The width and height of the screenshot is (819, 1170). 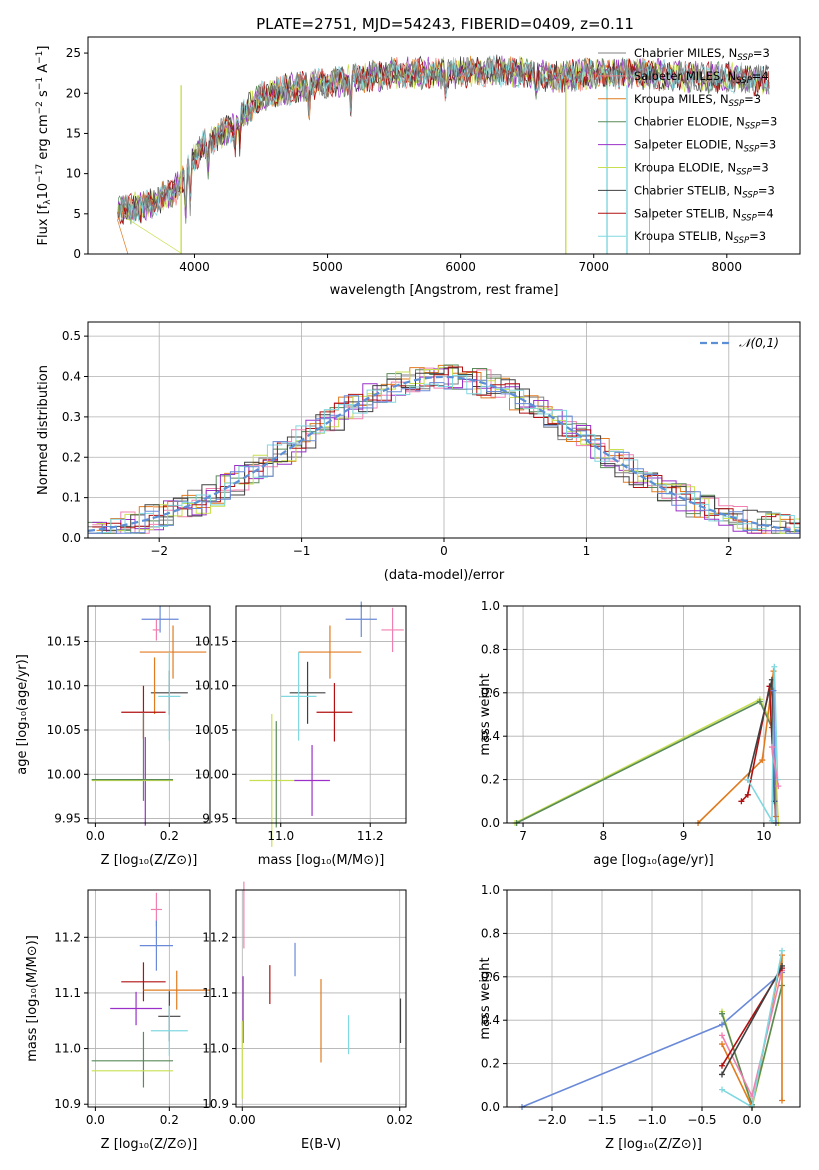 What do you see at coordinates (149, 1144) in the screenshot?
I see `x-axis-label: Z [log₁₀(Z/Z⊙)]` at bounding box center [149, 1144].